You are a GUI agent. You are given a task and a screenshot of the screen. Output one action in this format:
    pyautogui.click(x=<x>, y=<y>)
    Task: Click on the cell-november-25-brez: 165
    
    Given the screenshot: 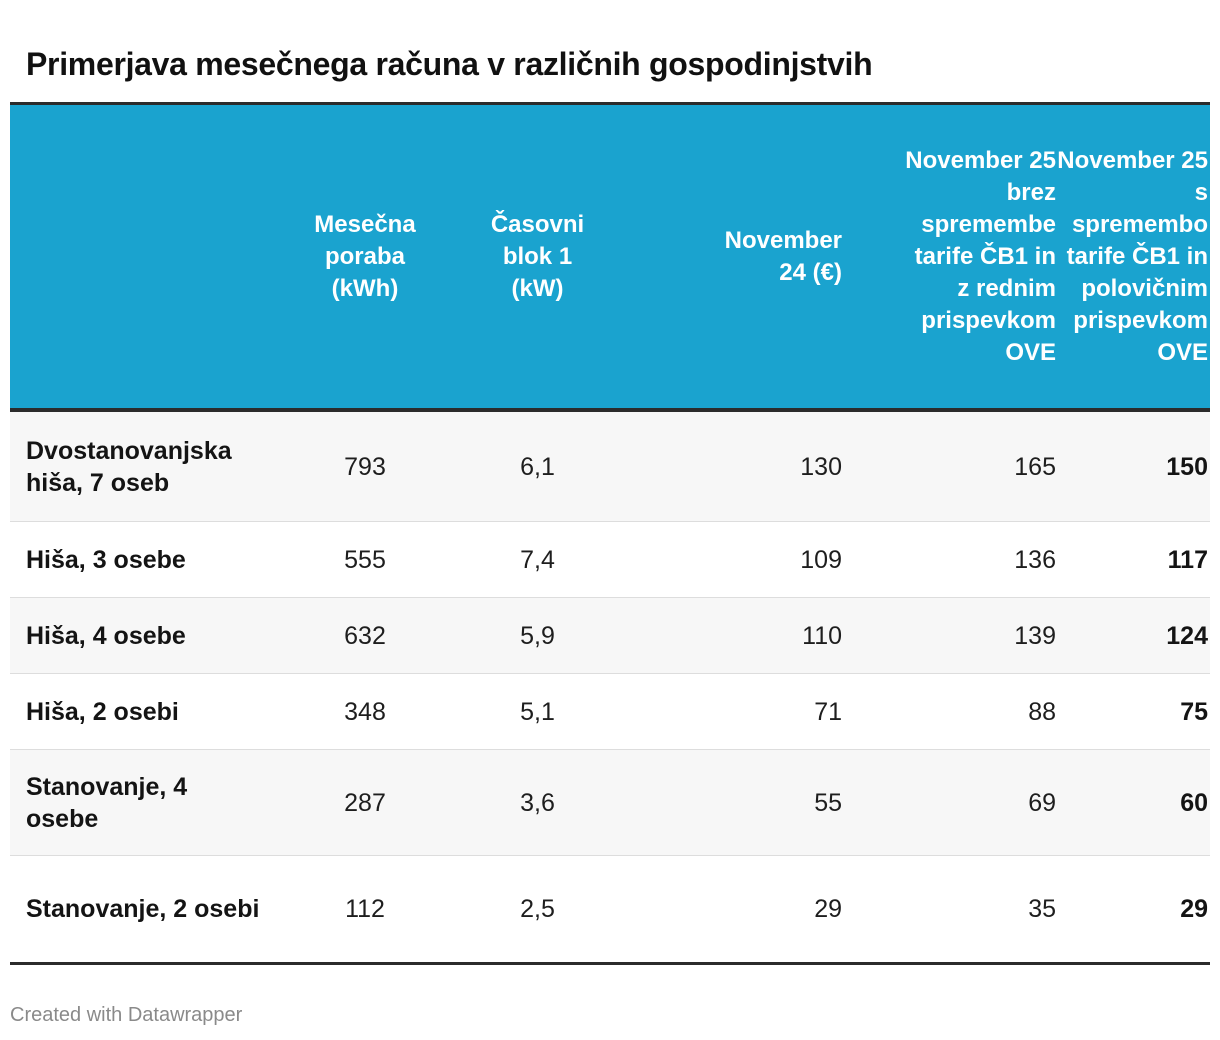 What is the action you would take?
    pyautogui.click(x=1035, y=466)
    